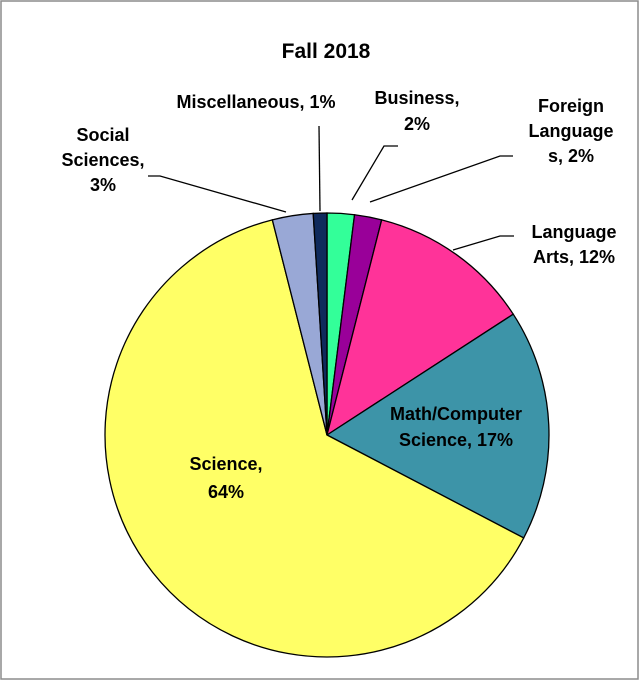  I want to click on data-label-language-arts: Language Arts, 12%, so click(573, 244).